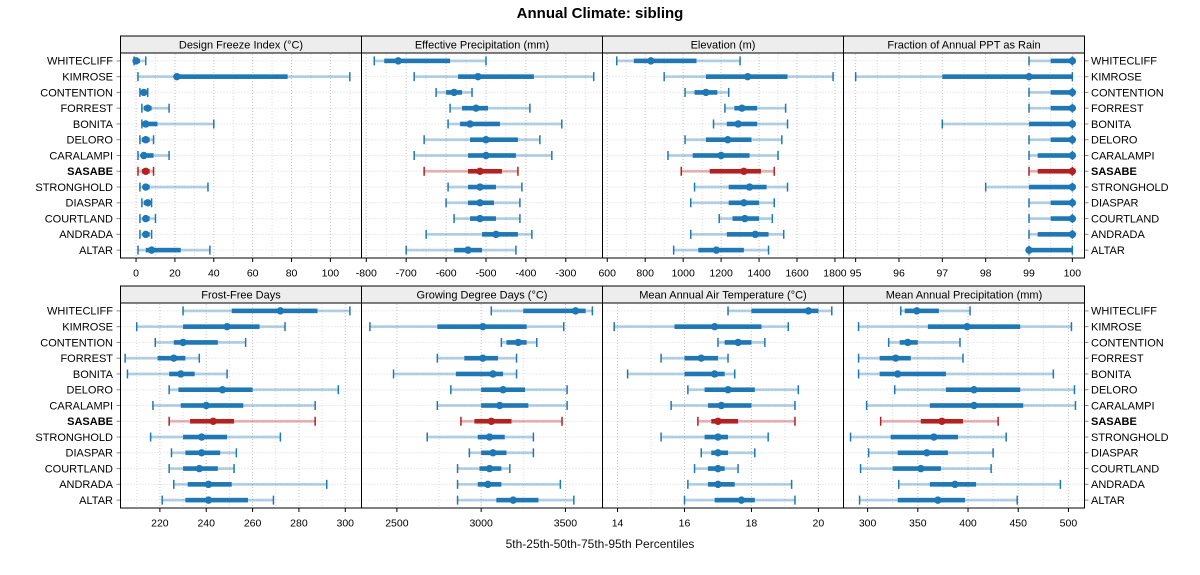  What do you see at coordinates (366, 274) in the screenshot?
I see `axis-tick-label: -800` at bounding box center [366, 274].